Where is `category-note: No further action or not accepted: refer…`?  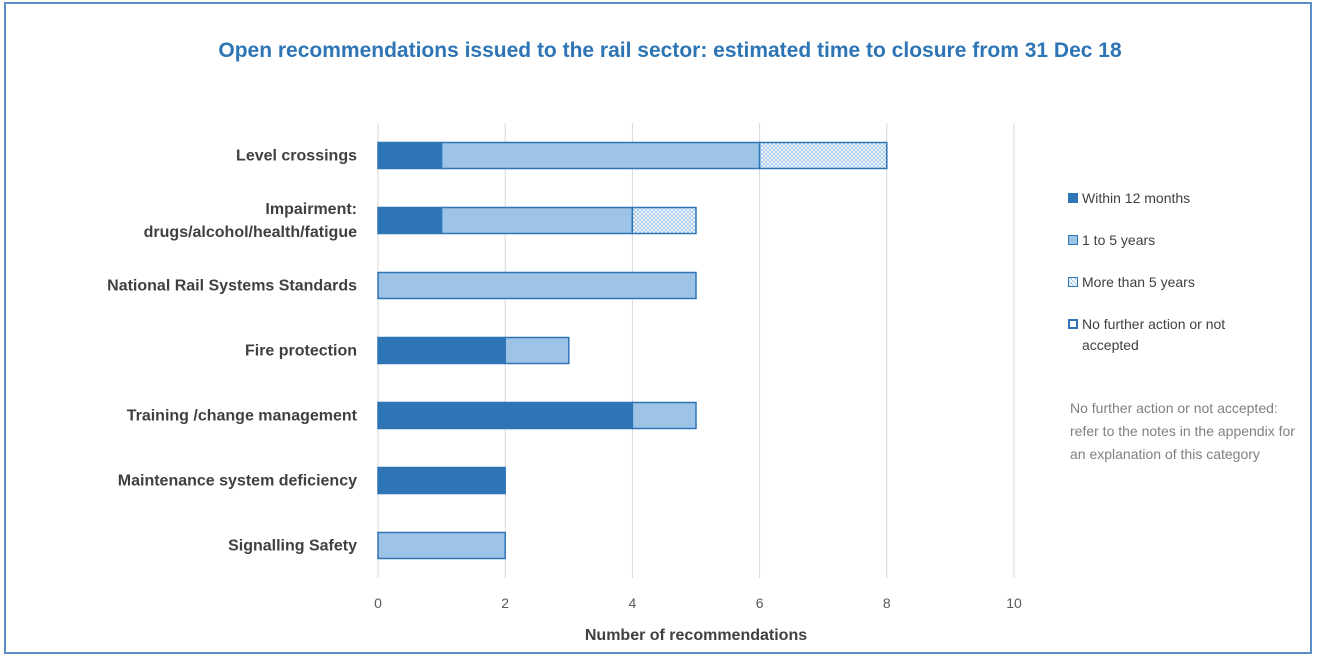
category-note: No further action or not accepted: refer… is located at coordinates (1182, 431).